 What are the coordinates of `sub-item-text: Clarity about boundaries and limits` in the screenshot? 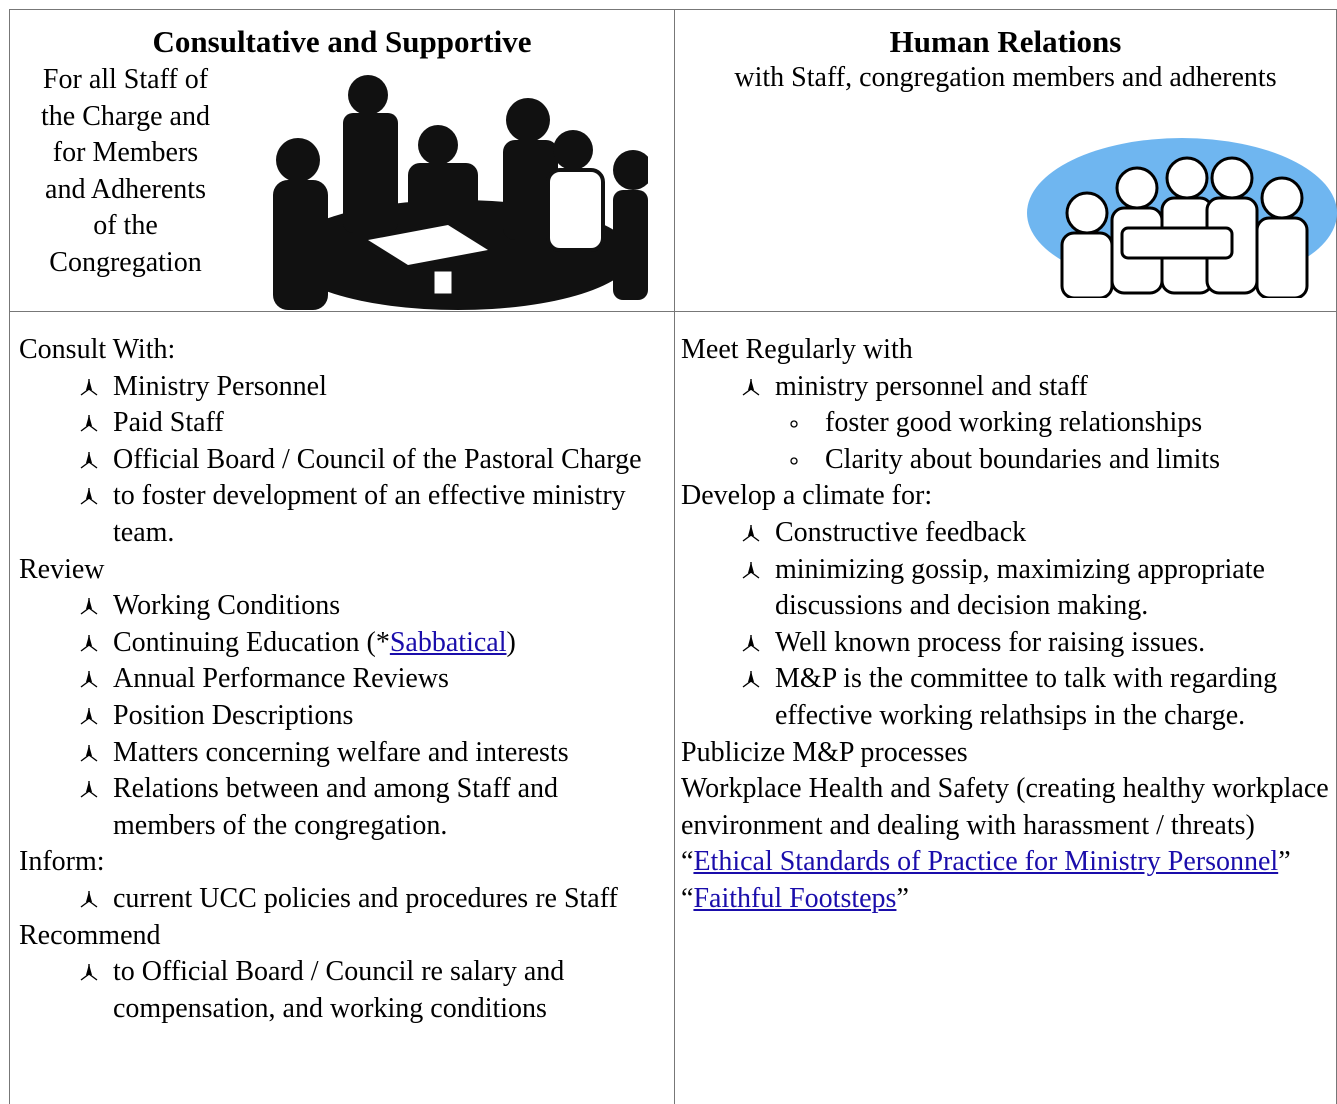 It's located at (1023, 459).